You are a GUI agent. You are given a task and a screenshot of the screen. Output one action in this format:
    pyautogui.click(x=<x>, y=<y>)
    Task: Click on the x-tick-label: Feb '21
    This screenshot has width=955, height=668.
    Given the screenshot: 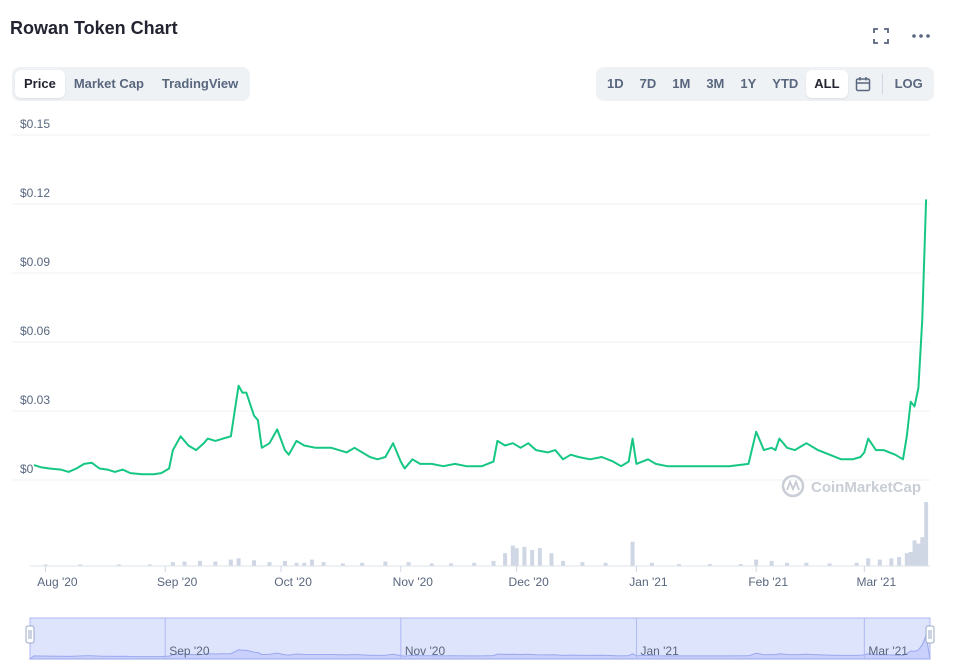 What is the action you would take?
    pyautogui.click(x=768, y=582)
    